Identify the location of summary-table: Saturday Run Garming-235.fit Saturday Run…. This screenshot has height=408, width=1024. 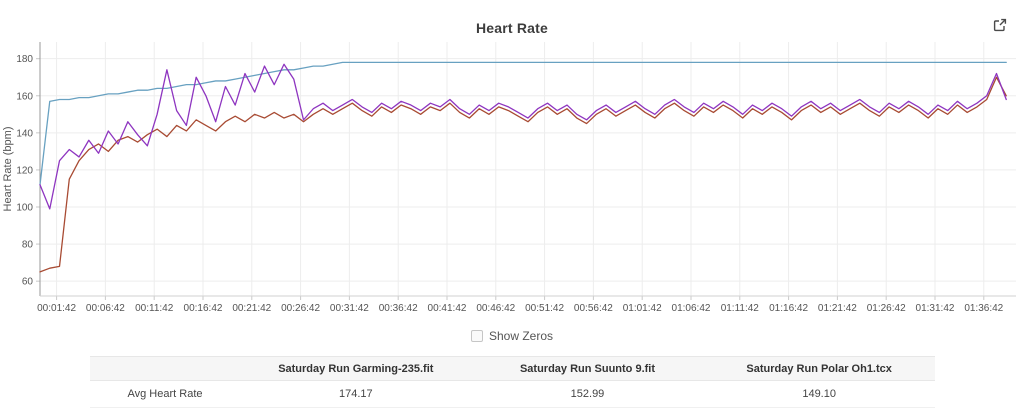
(512, 382).